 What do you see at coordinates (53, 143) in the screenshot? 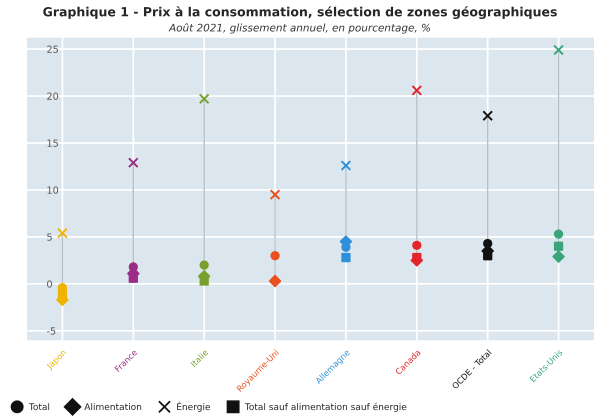
I see `y-tick-label: 15` at bounding box center [53, 143].